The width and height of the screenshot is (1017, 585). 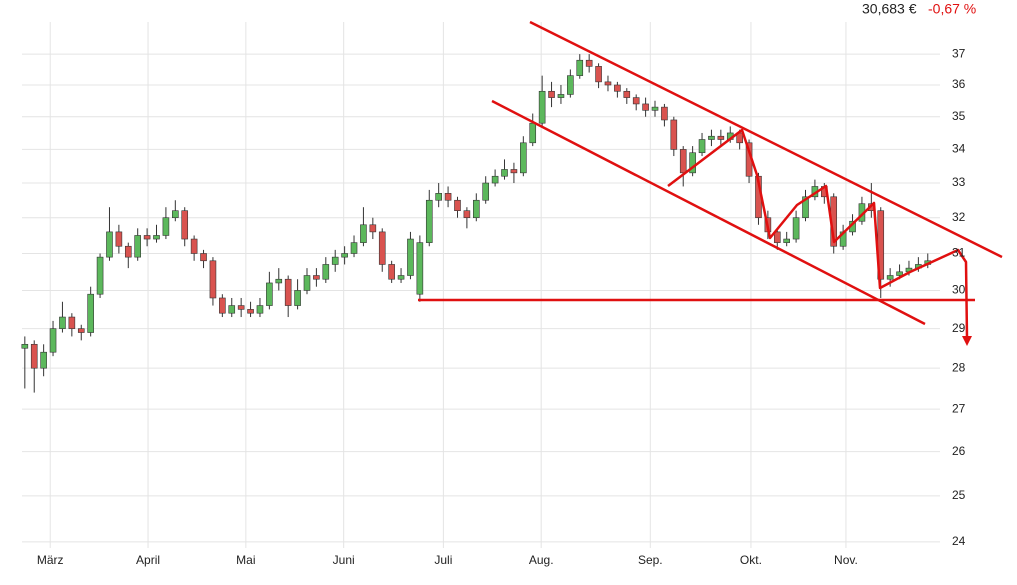 I want to click on x-tick-label: Juni, so click(x=344, y=560).